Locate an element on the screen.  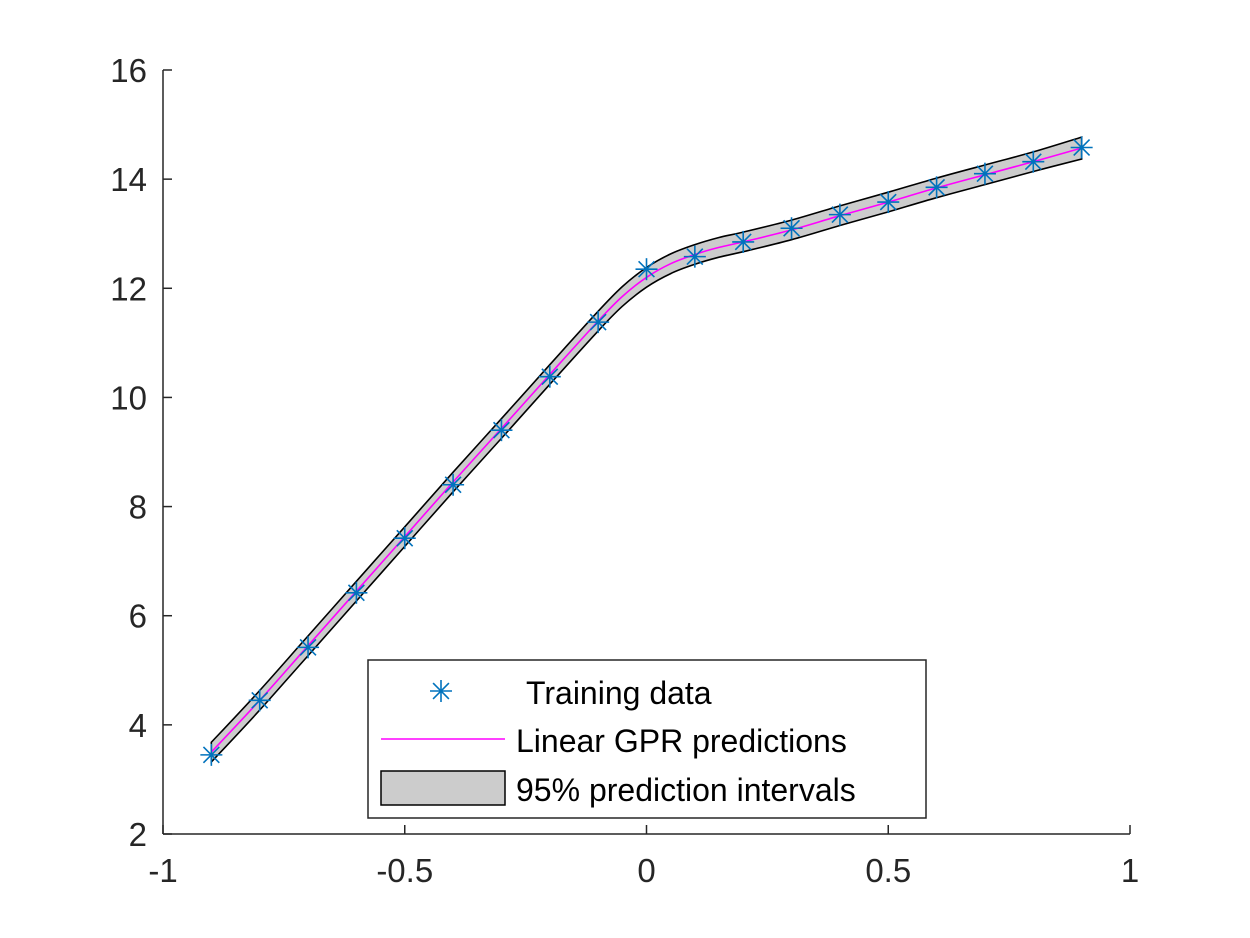
x-tick-label: -0.5 is located at coordinates (404, 870).